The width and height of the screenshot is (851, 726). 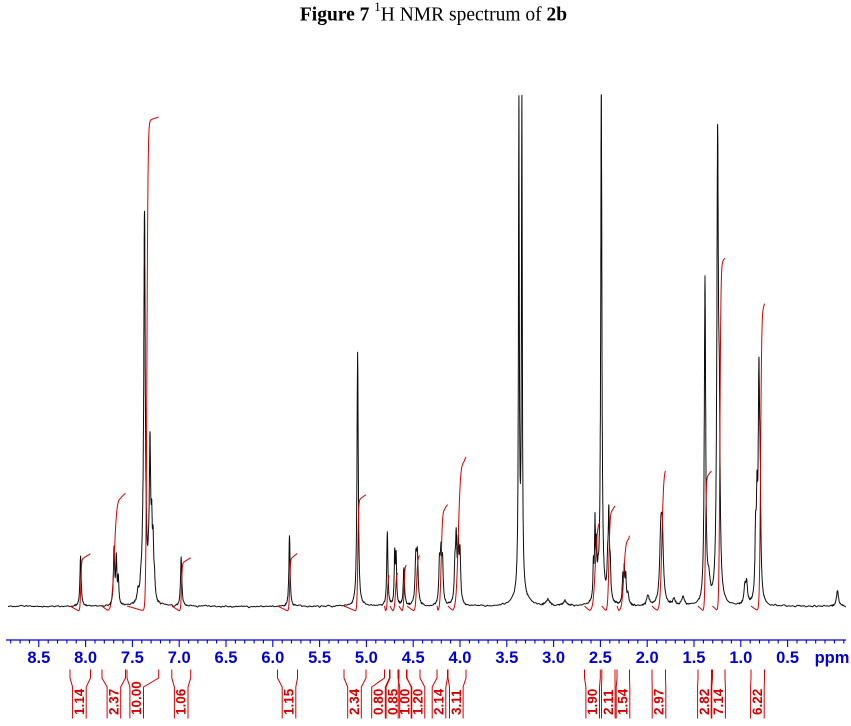 I want to click on svg-text: 0.5, so click(x=787, y=658).